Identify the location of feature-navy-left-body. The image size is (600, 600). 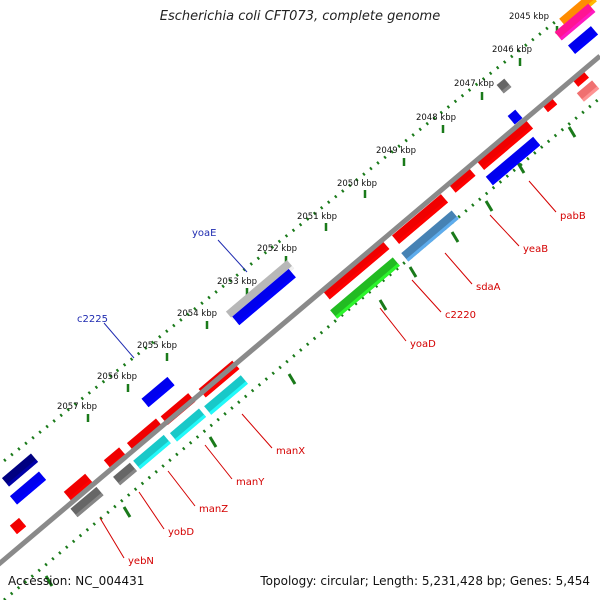
(20, 470).